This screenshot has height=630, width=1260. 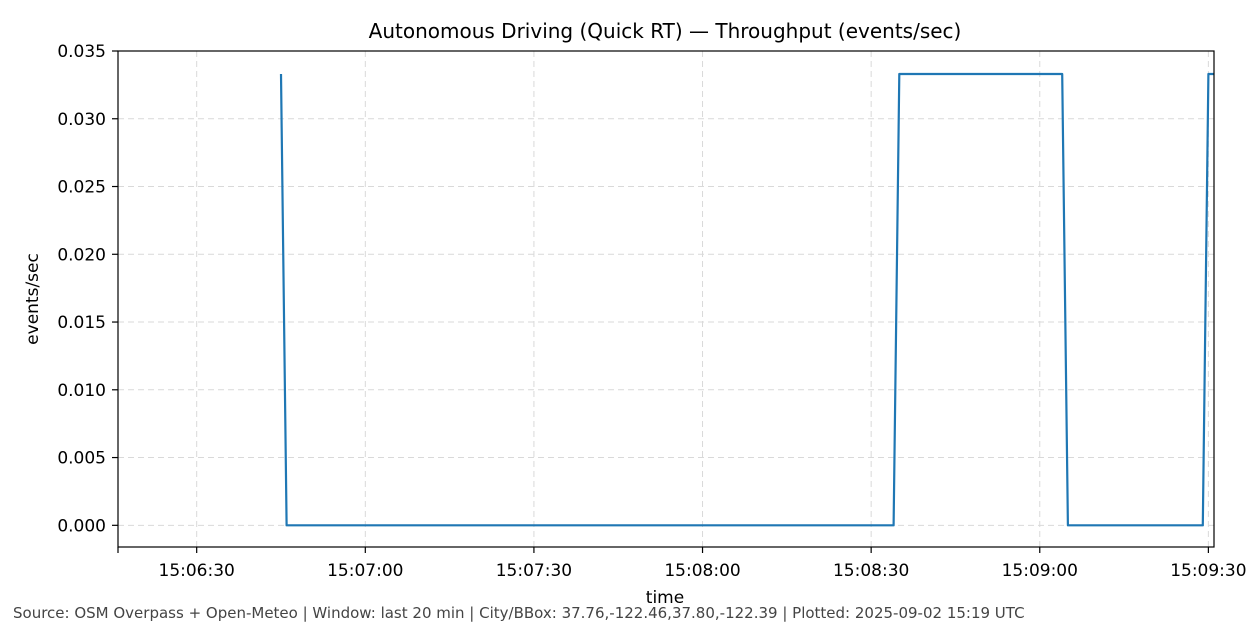 What do you see at coordinates (665, 598) in the screenshot?
I see `x-axis-label: time` at bounding box center [665, 598].